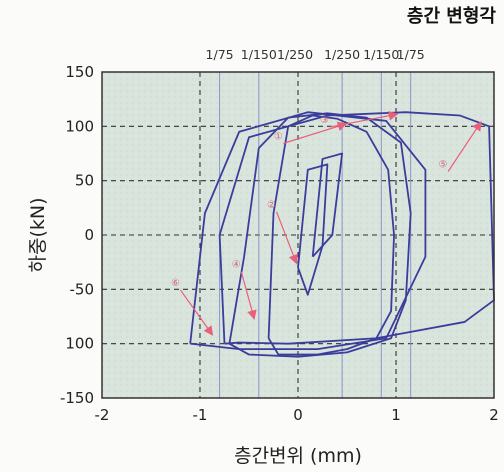  Describe the element at coordinates (271, 205) in the screenshot. I see `annotation-label: ②` at that location.